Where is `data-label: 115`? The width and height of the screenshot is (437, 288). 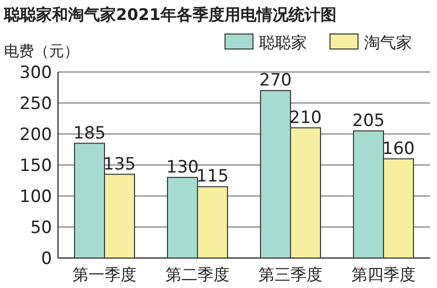
data-label: 115 is located at coordinates (212, 176).